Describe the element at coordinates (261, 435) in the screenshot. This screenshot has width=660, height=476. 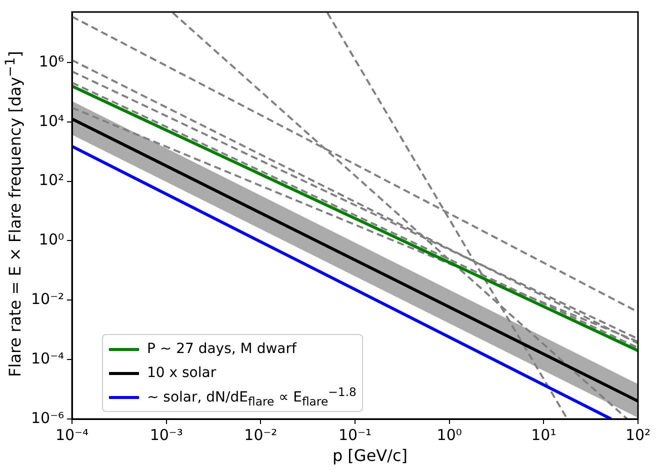
I see `x-tick-label: 10⁻²` at that location.